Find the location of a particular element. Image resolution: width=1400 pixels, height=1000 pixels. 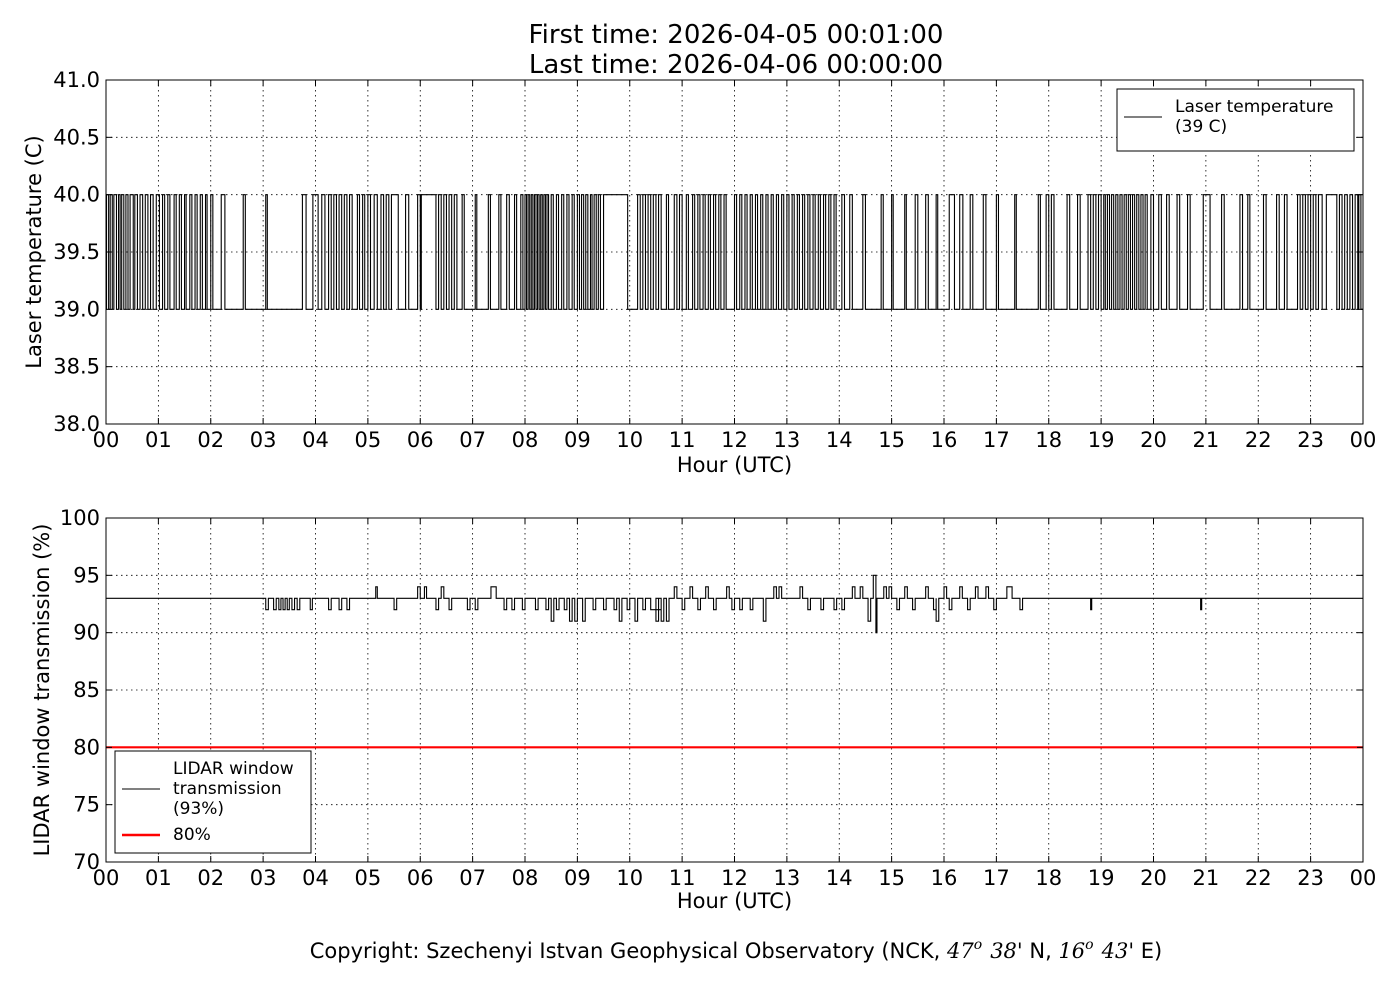

bottom-x-tick-label: 07 is located at coordinates (472, 878).